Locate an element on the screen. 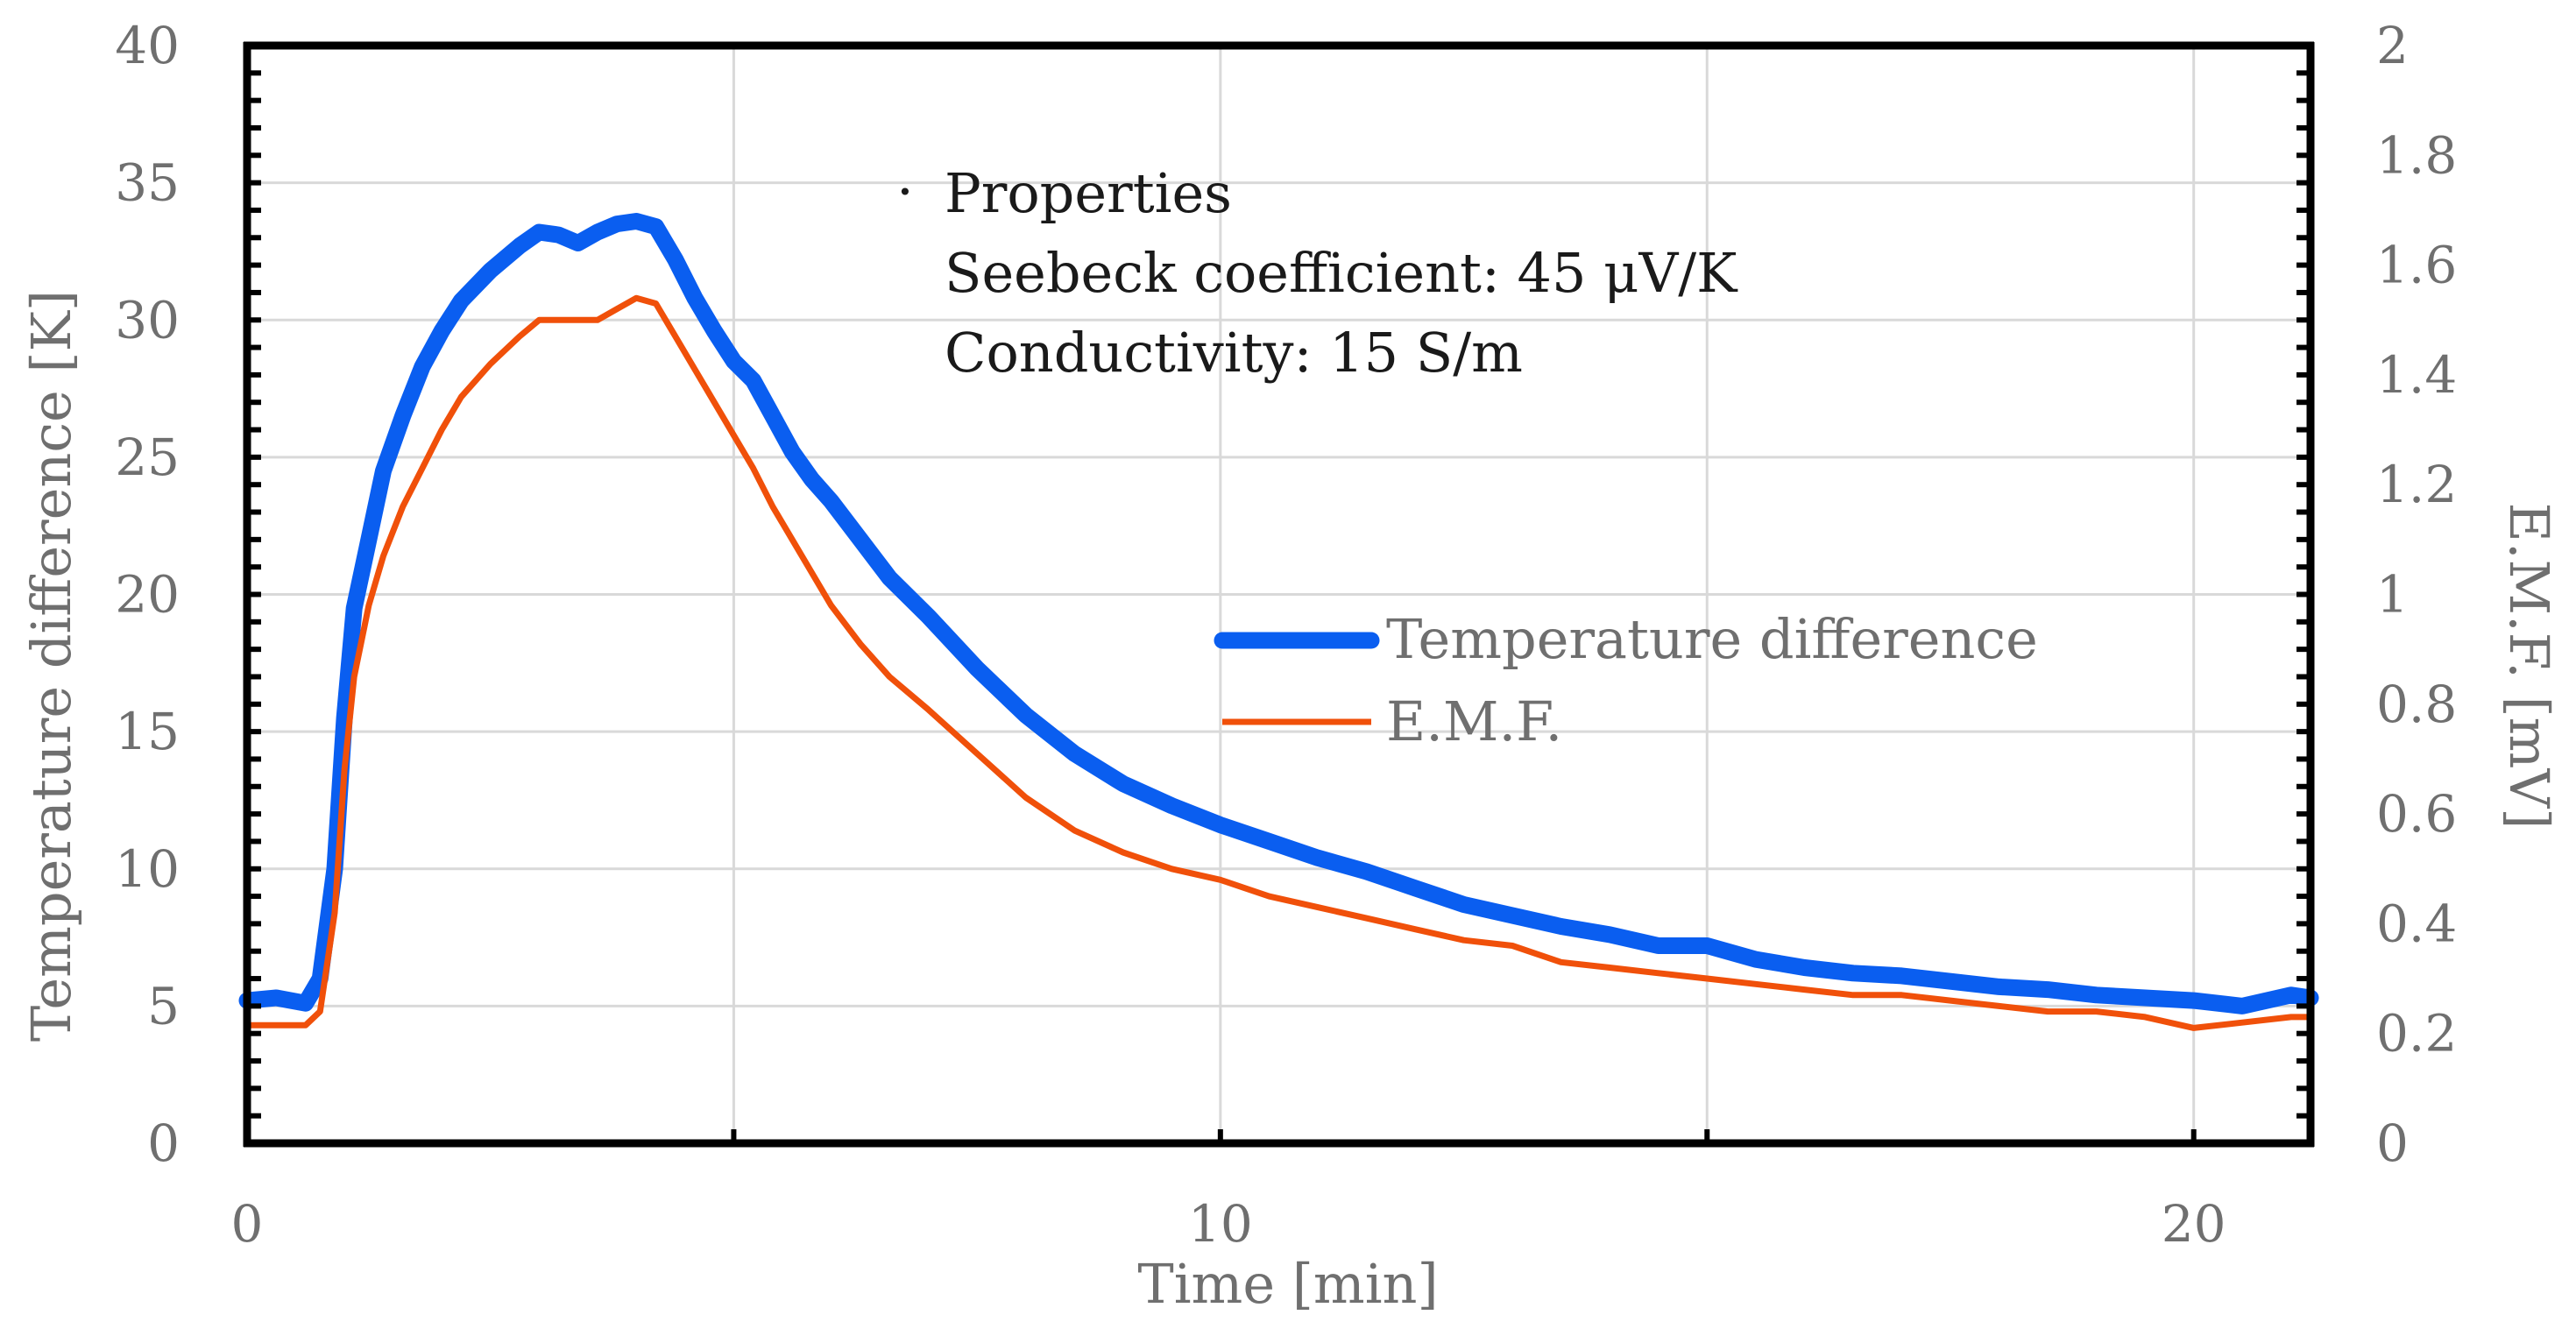 This screenshot has width=2576, height=1336. y-tick-label: 0 is located at coordinates (163, 1143).